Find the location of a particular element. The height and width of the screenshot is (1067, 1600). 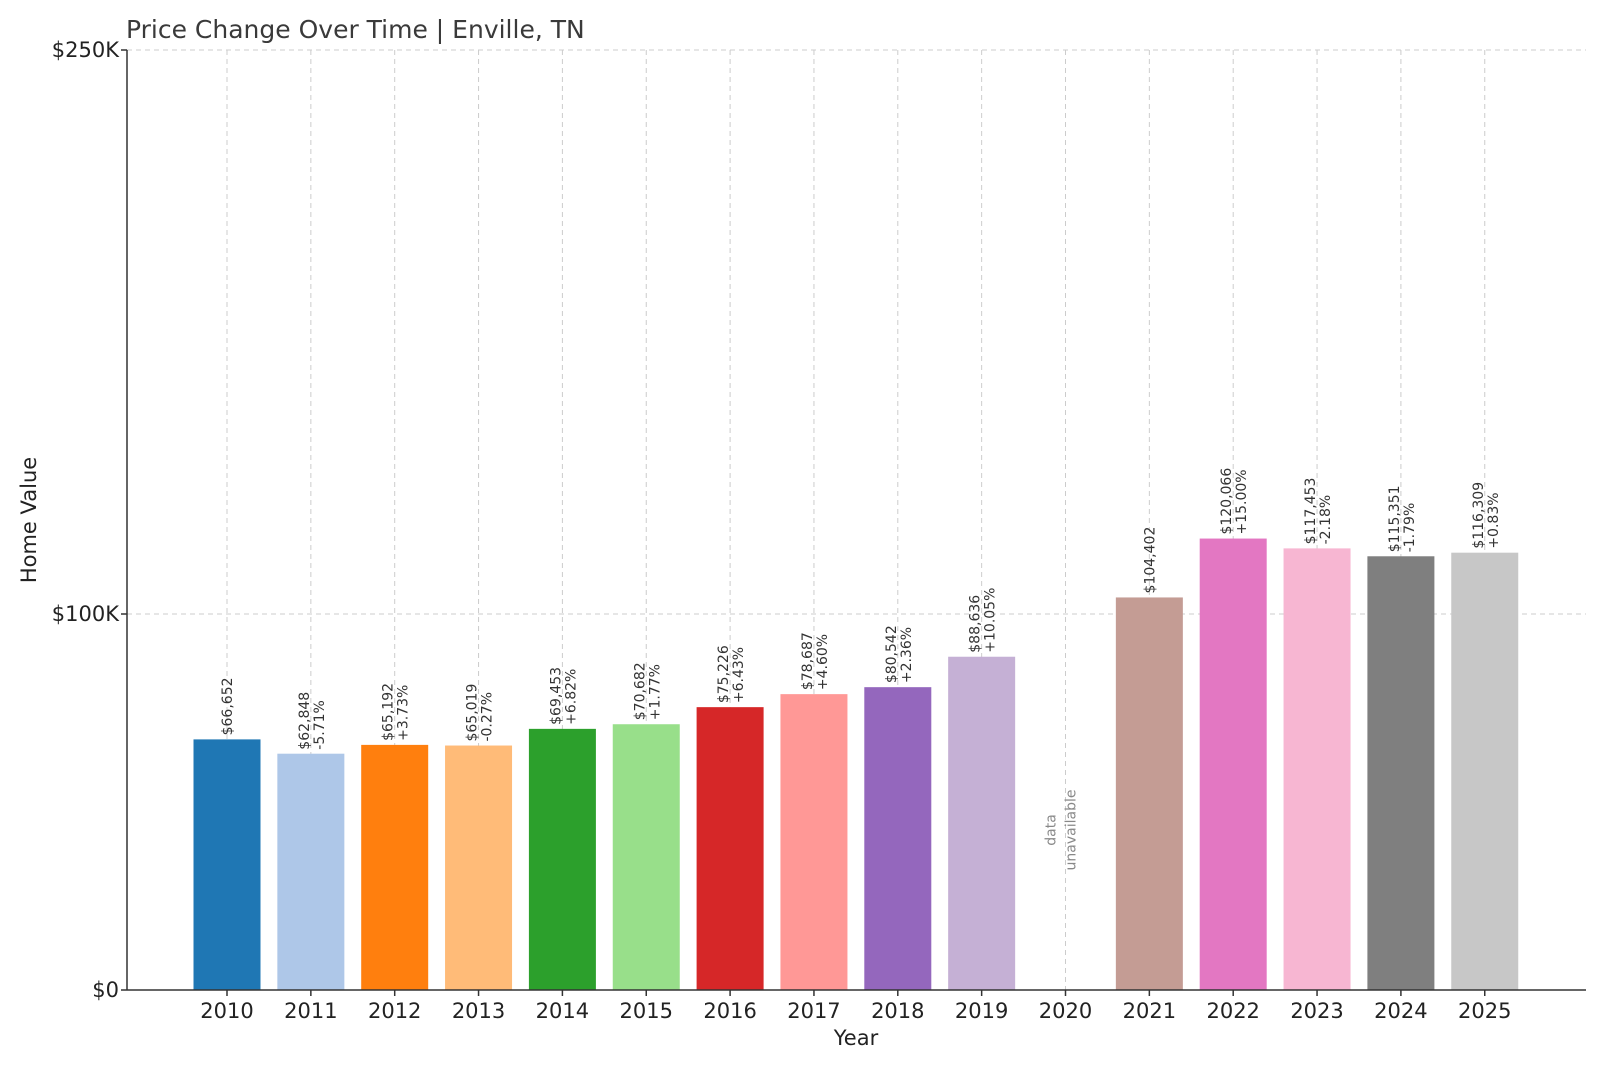

y-tick-labels: $0 $100K $250K is located at coordinates (89, 520).